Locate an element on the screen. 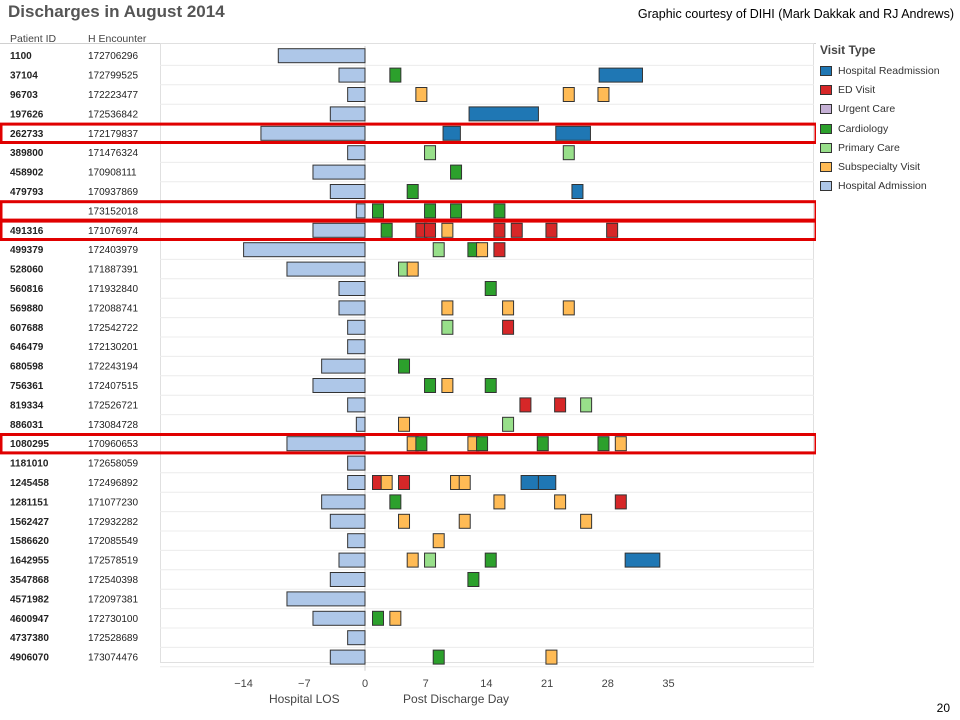 This screenshot has width=960, height=720. encounter-label: 172706296 is located at coordinates (113, 56).